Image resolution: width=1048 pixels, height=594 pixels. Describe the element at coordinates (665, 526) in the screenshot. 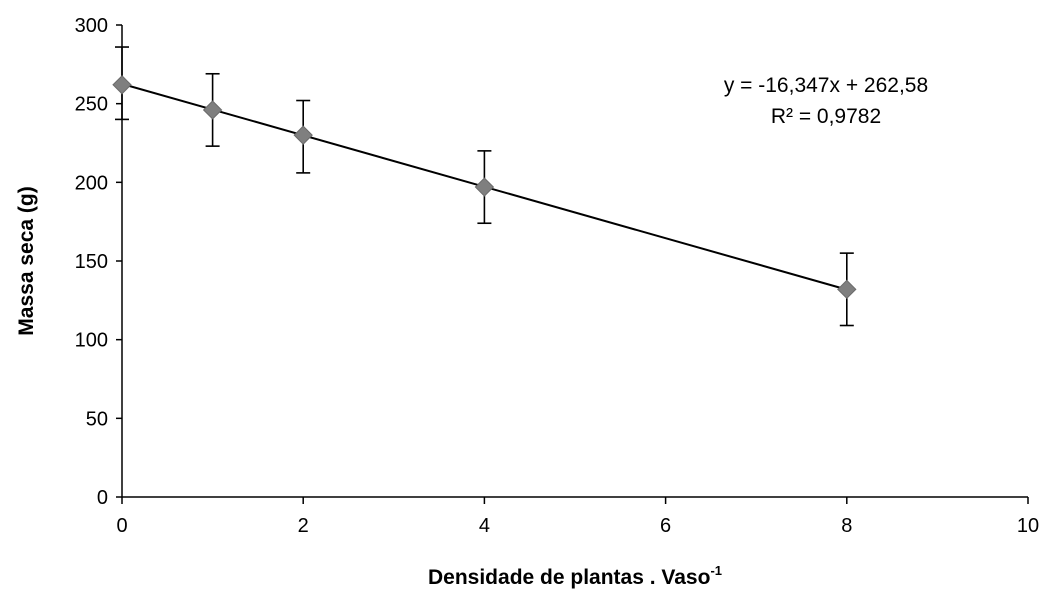

I see `x-tick-label: 6` at that location.